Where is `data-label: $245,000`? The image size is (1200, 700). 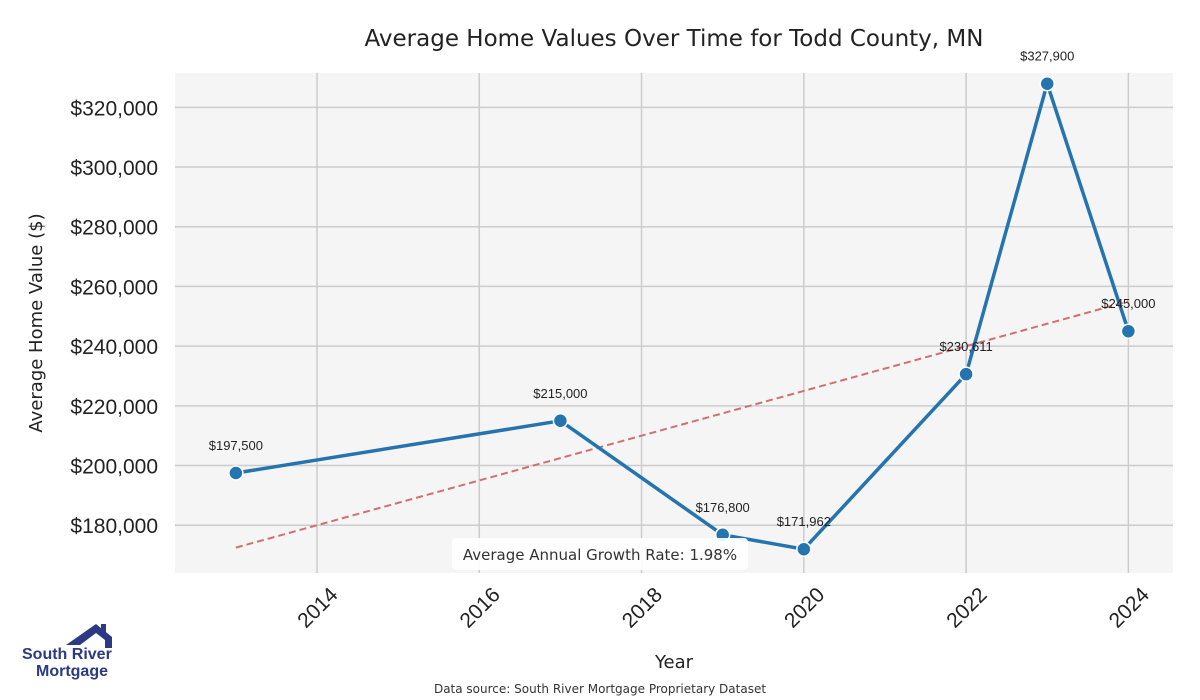 data-label: $245,000 is located at coordinates (1128, 303).